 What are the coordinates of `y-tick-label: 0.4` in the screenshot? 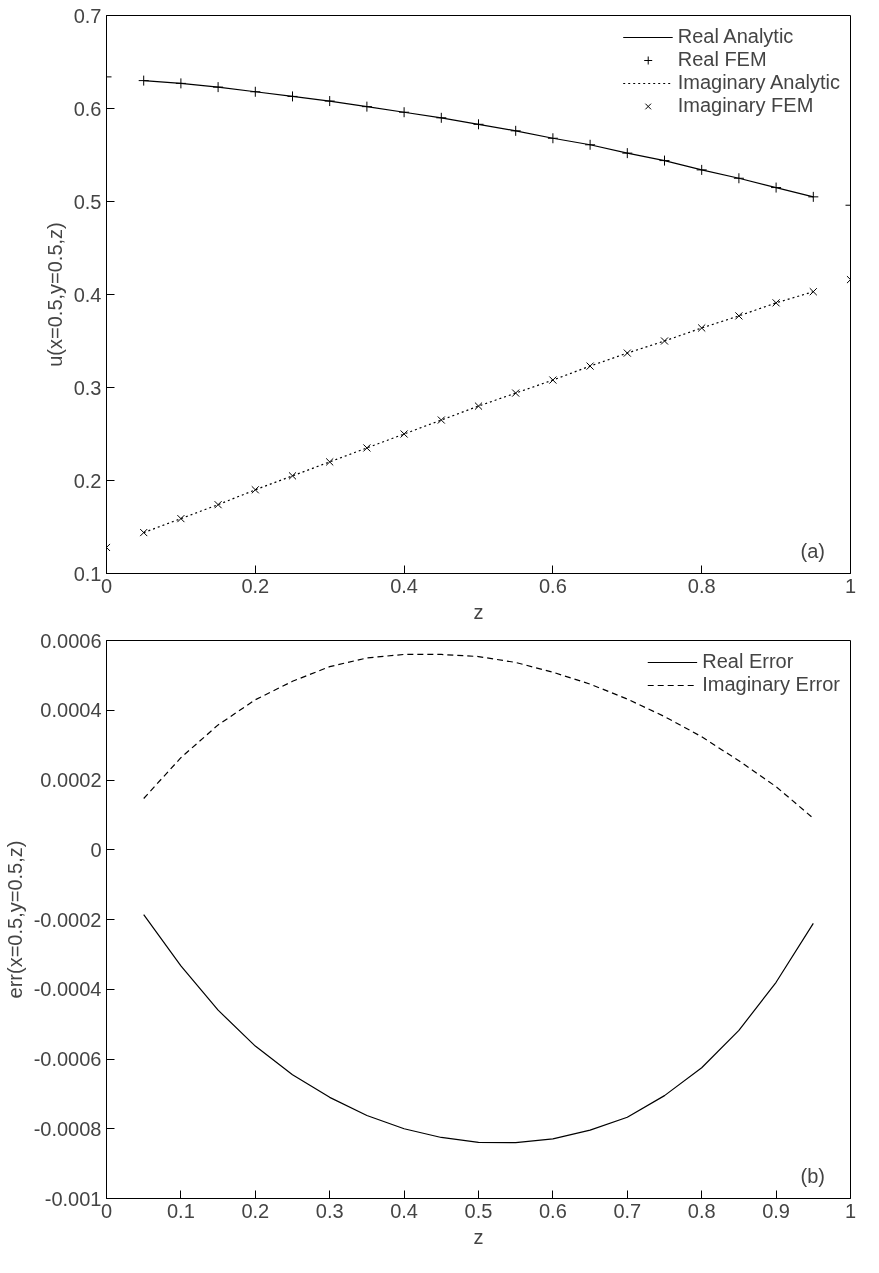 It's located at (87, 294).